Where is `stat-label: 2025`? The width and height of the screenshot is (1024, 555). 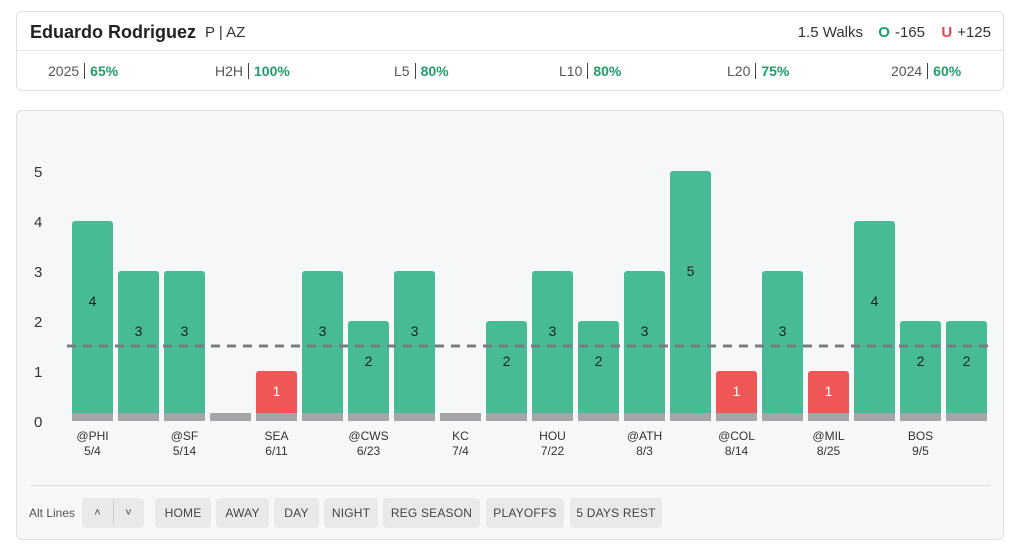 stat-label: 2025 is located at coordinates (67, 71).